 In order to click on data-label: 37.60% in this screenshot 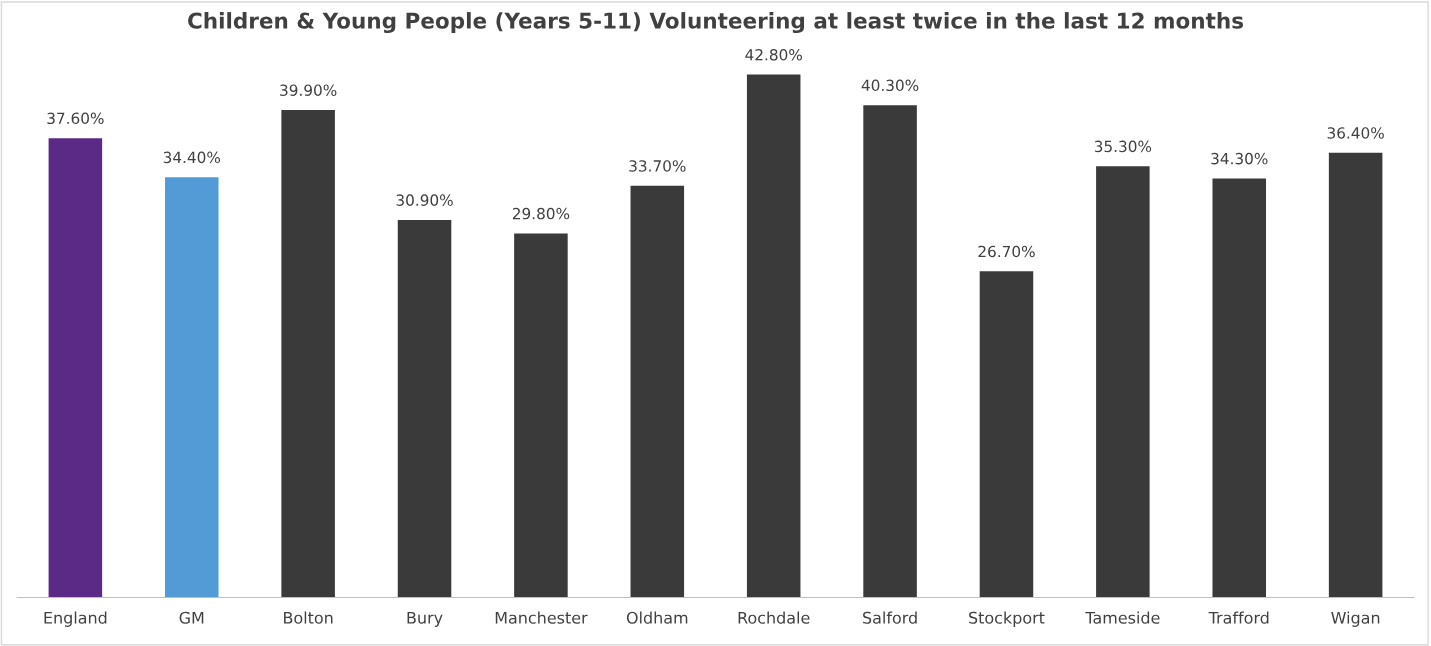, I will do `click(75, 118)`.